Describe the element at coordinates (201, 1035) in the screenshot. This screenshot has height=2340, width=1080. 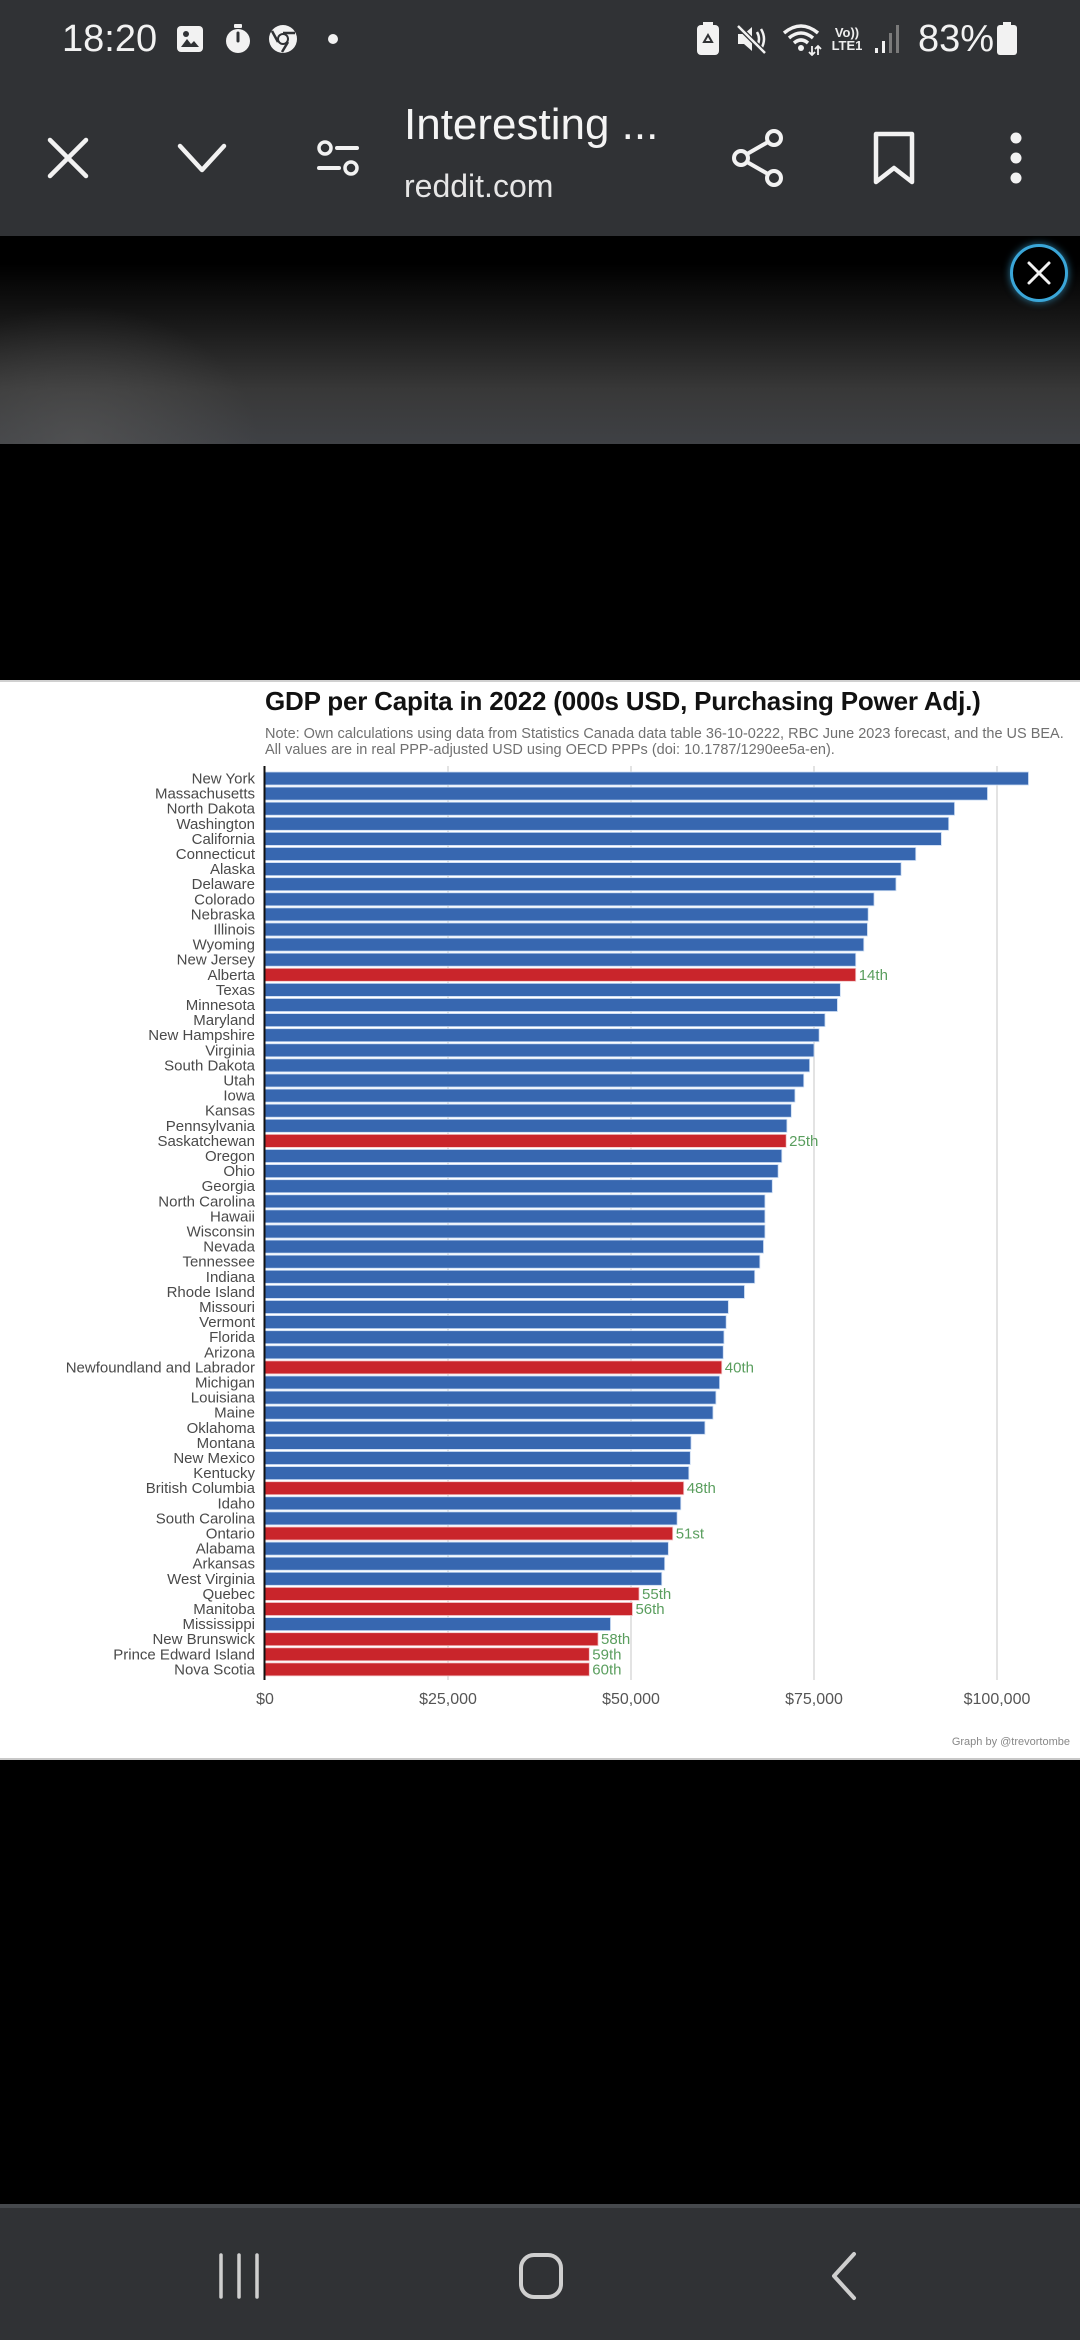
I see `bar-label: New Hampshire` at that location.